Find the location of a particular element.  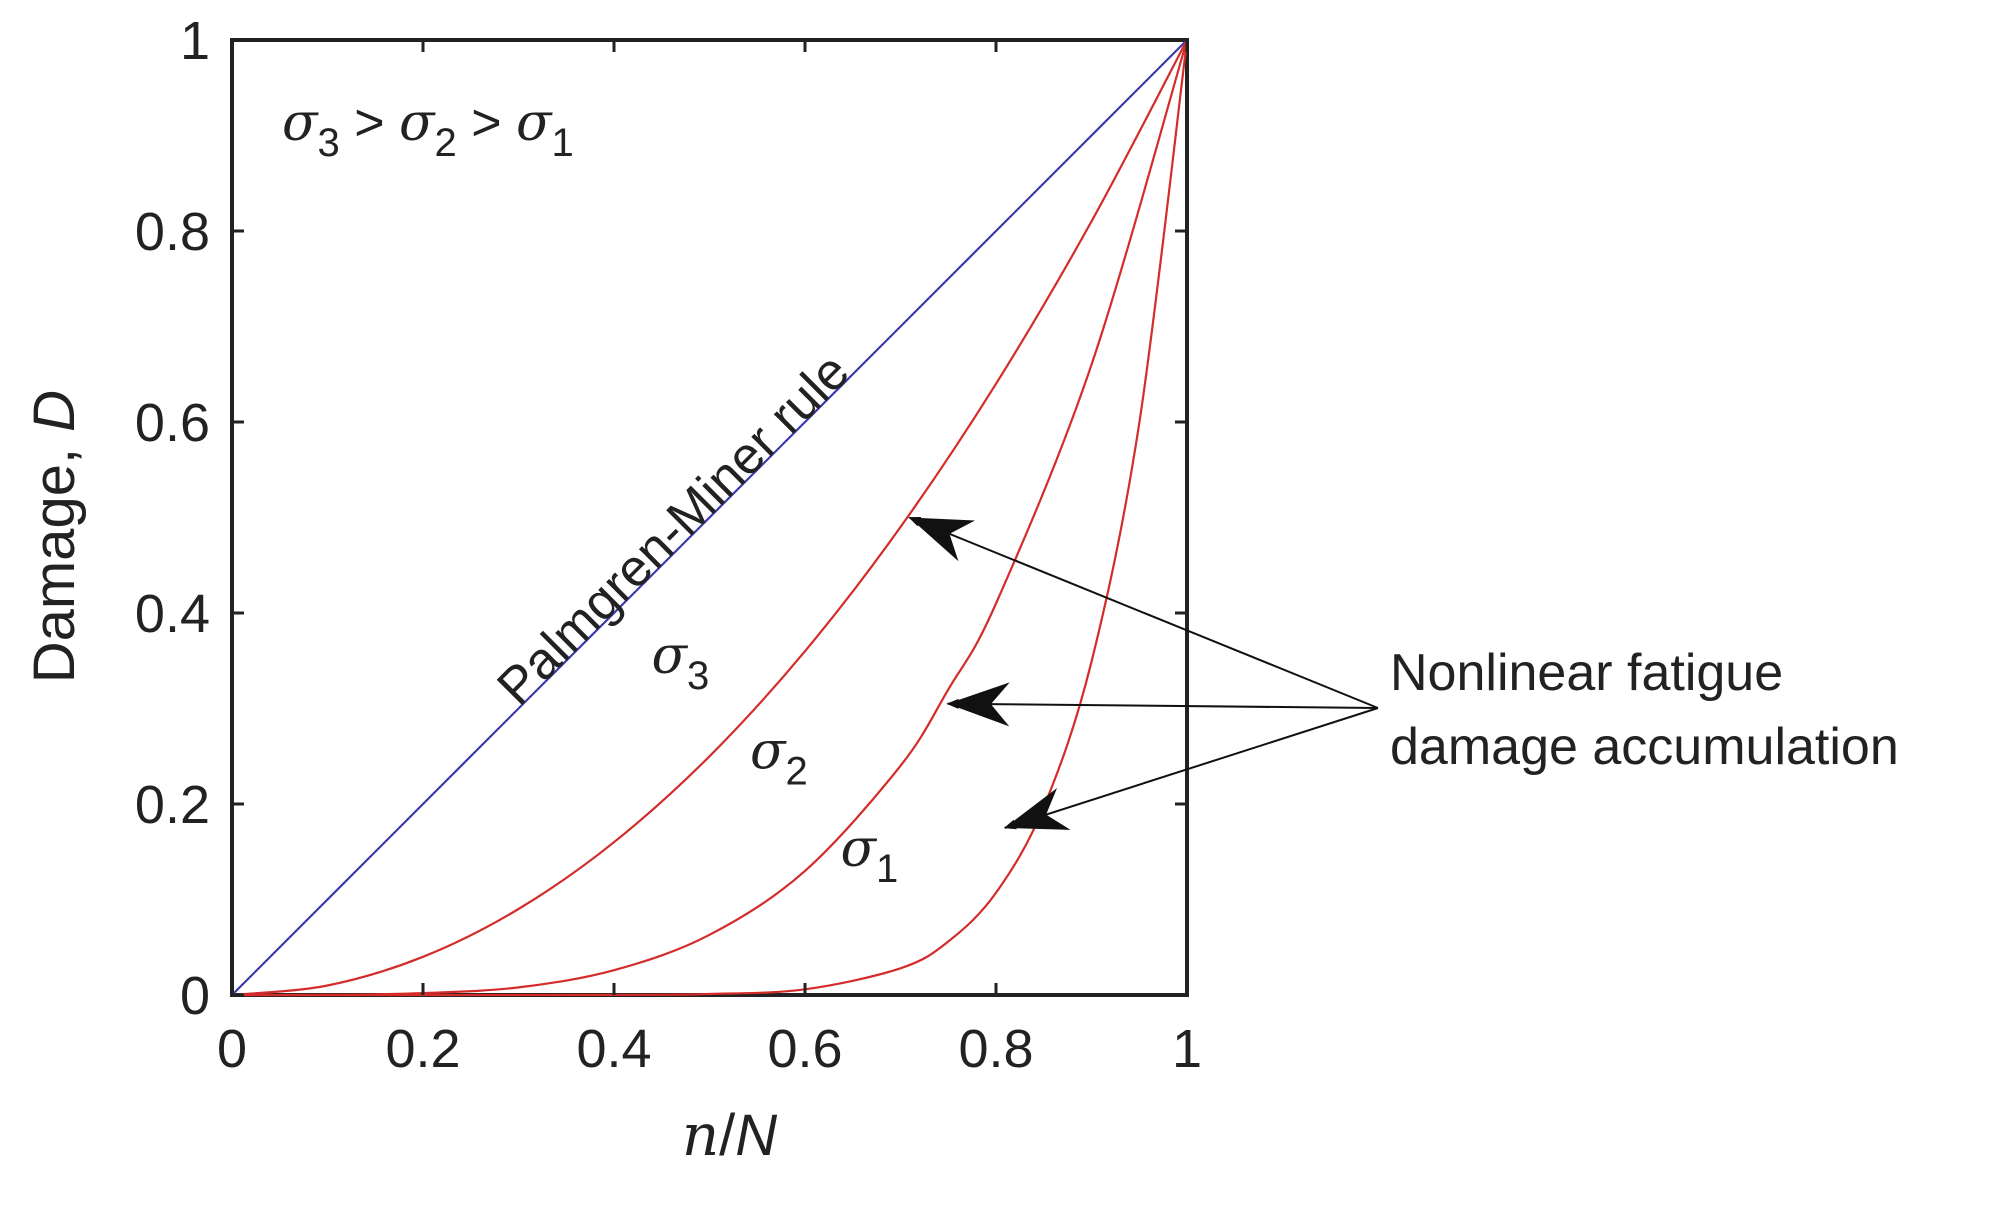

curve-label-sigma-2-symbol: σ is located at coordinates (768, 751).